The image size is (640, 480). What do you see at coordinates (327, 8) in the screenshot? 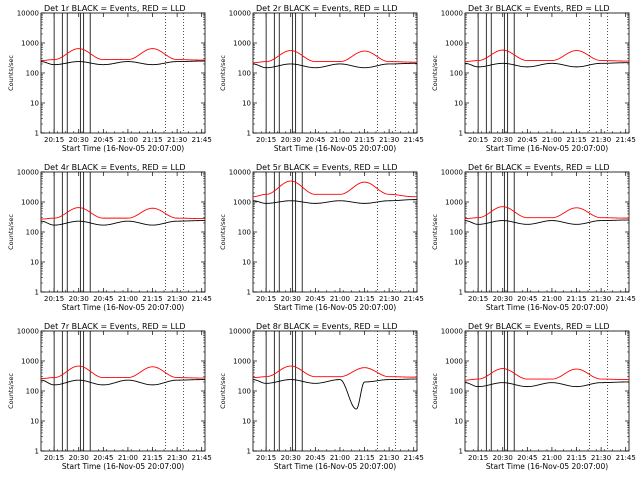
I see `chart-title: Det 2r BLACK = Events, RED = LLD` at bounding box center [327, 8].